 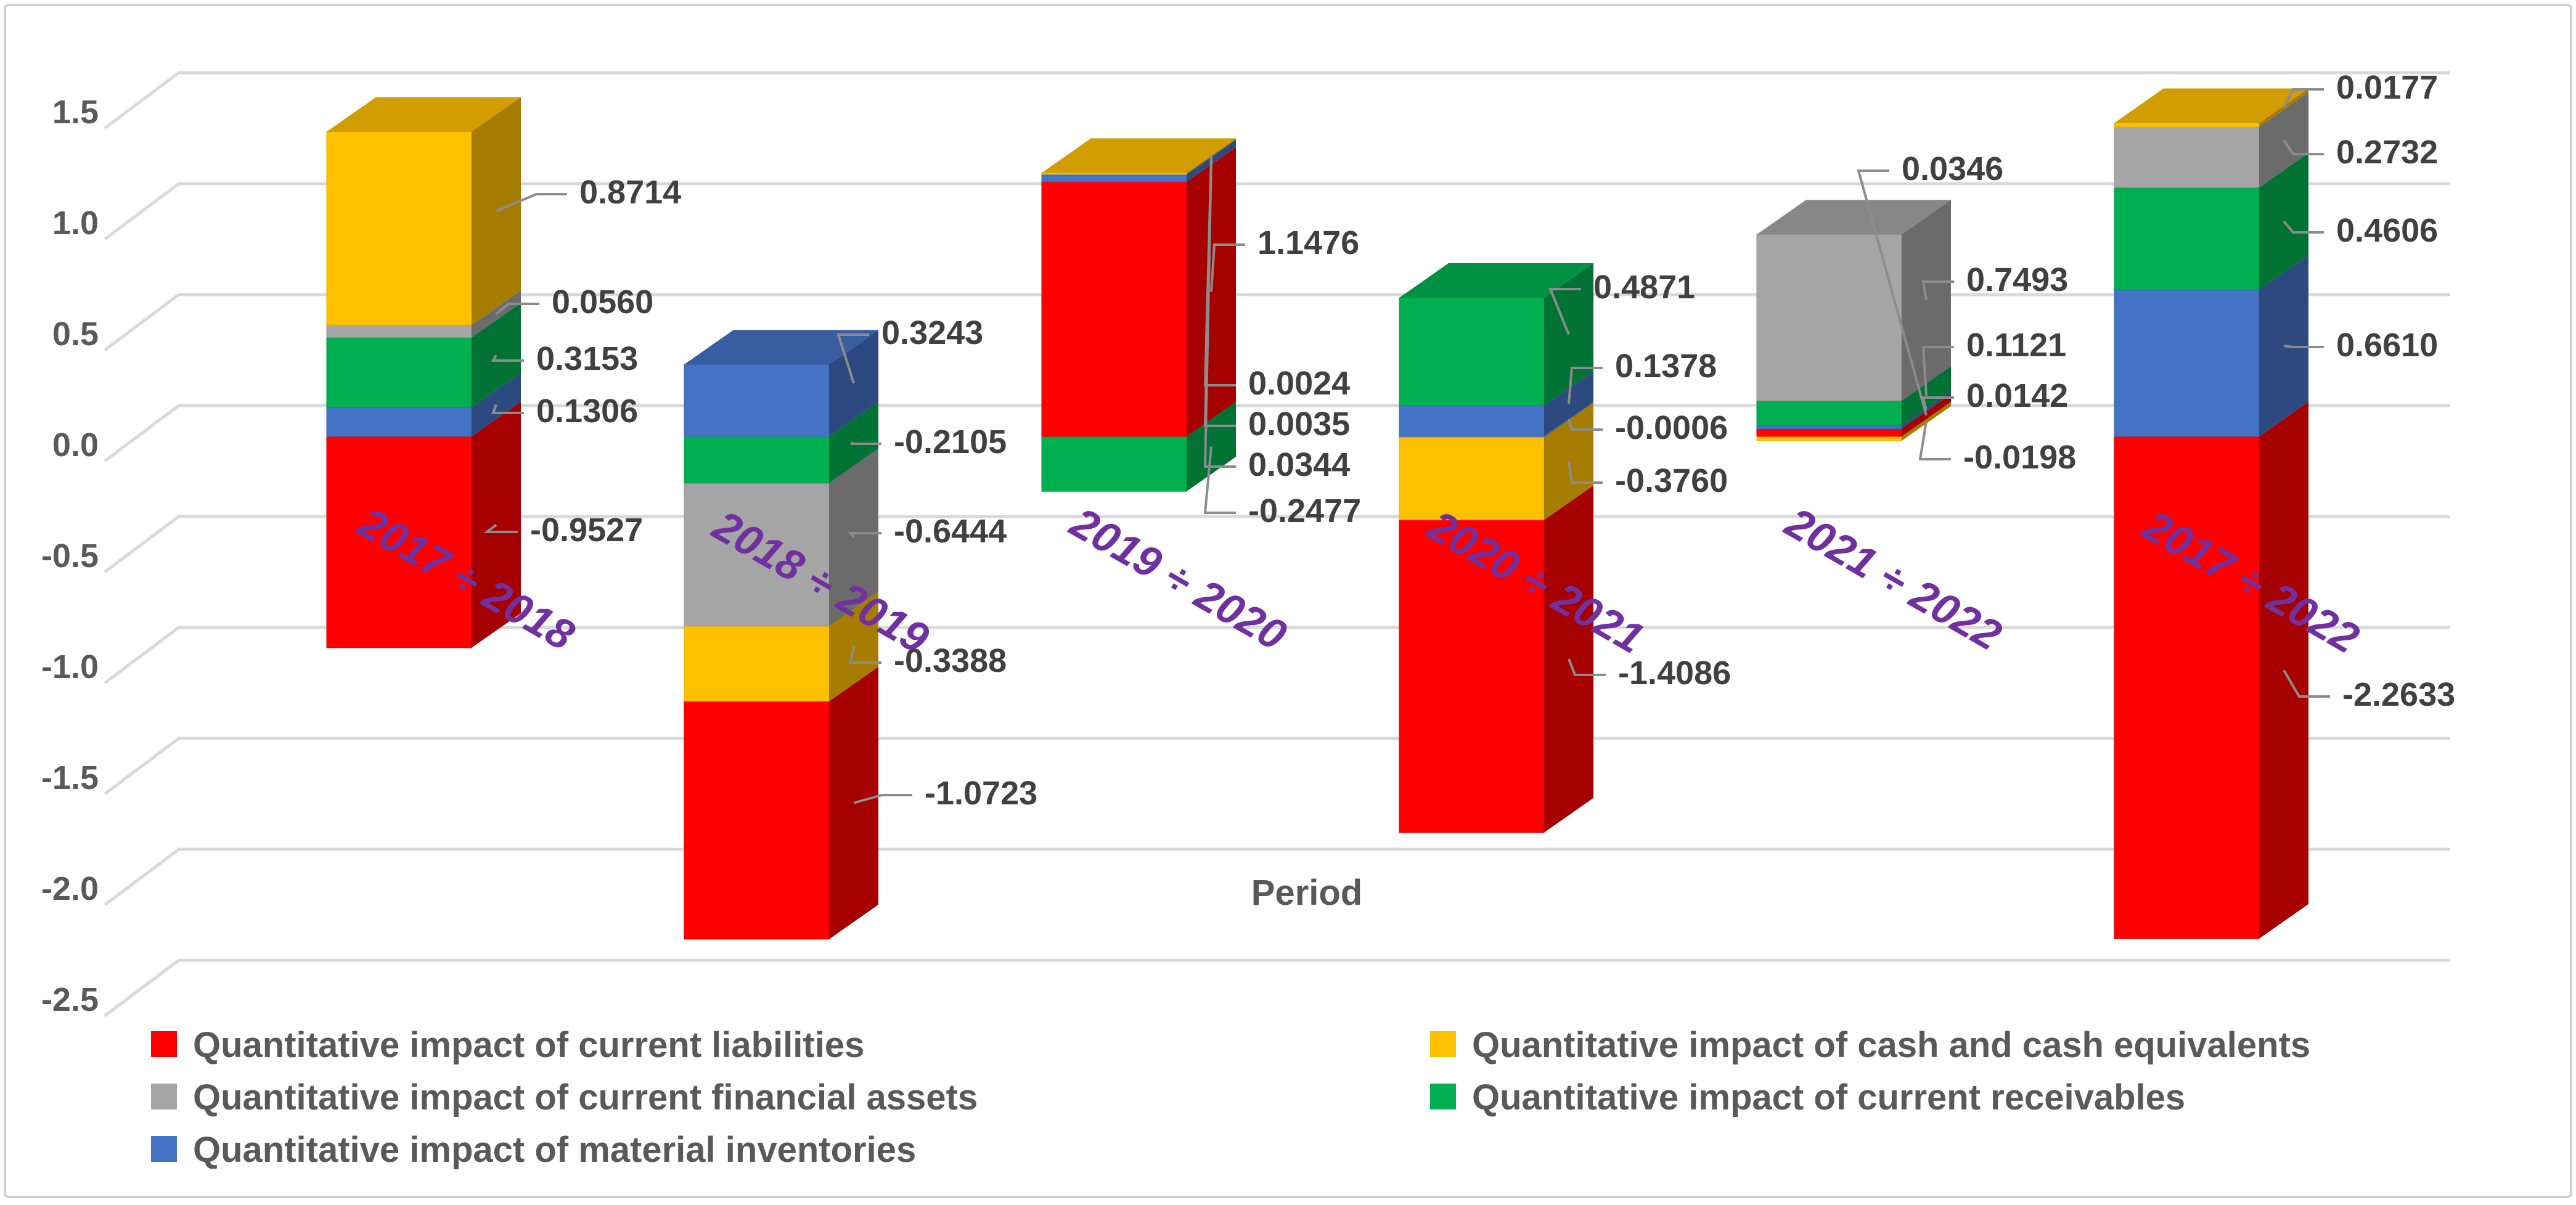 I want to click on y-tick-label: -1.5, so click(x=70, y=777).